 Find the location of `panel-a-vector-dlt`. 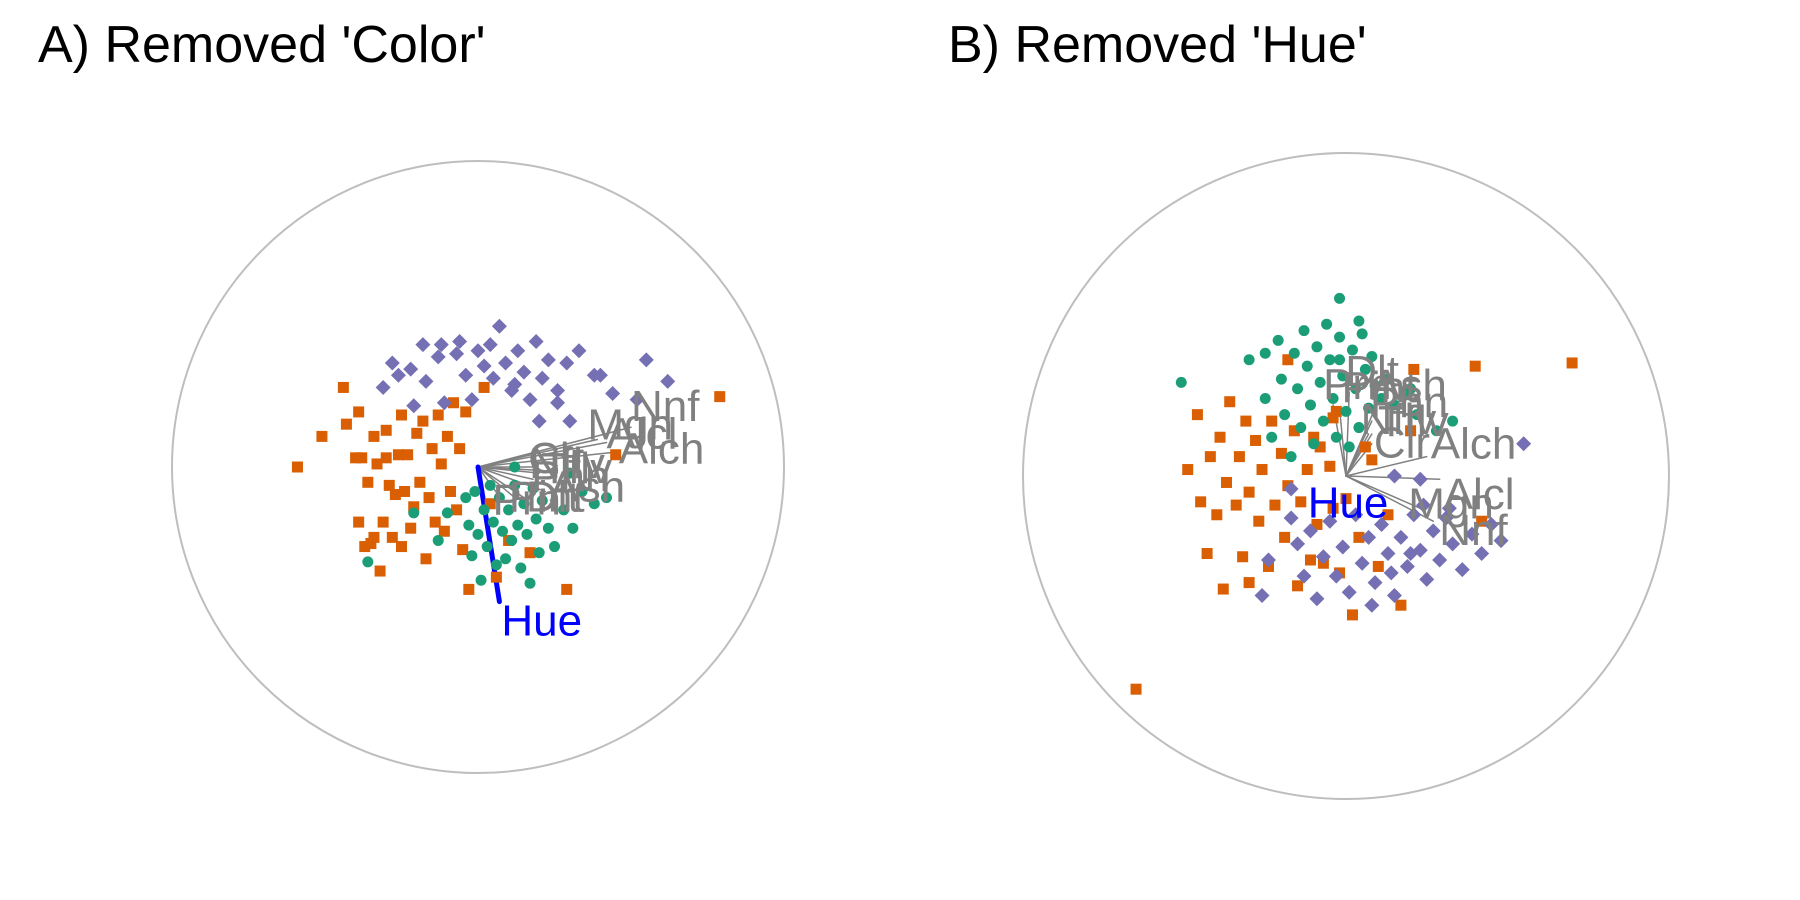

panel-a-vector-dlt is located at coordinates (501, 482).